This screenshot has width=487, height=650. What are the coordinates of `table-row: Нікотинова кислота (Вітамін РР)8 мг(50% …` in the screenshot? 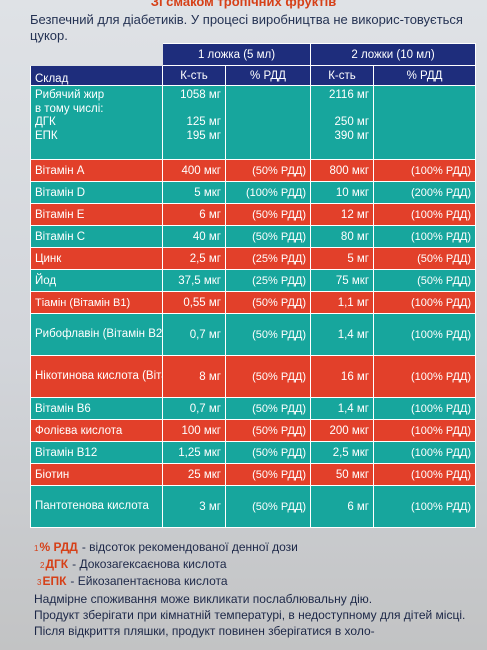 It's located at (253, 376).